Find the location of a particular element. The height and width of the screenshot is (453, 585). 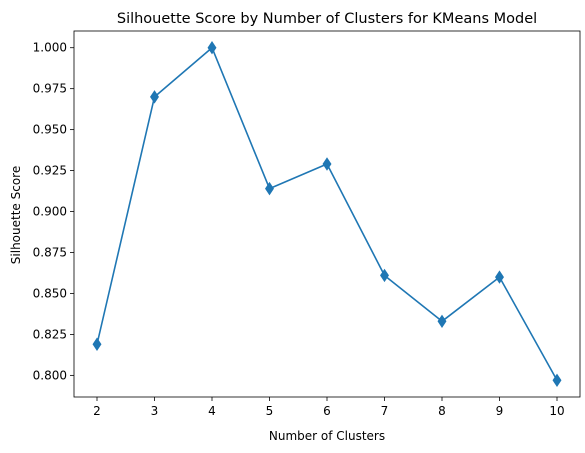

y-tick-label: 0.950 is located at coordinates (50, 130).